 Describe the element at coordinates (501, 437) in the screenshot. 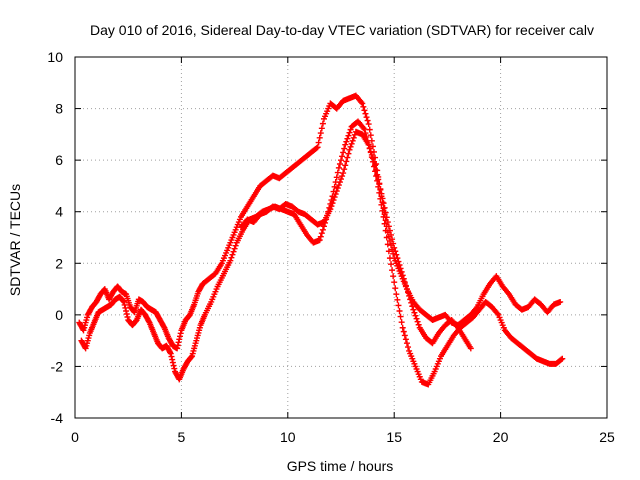

I see `x-tick-label: 20` at that location.